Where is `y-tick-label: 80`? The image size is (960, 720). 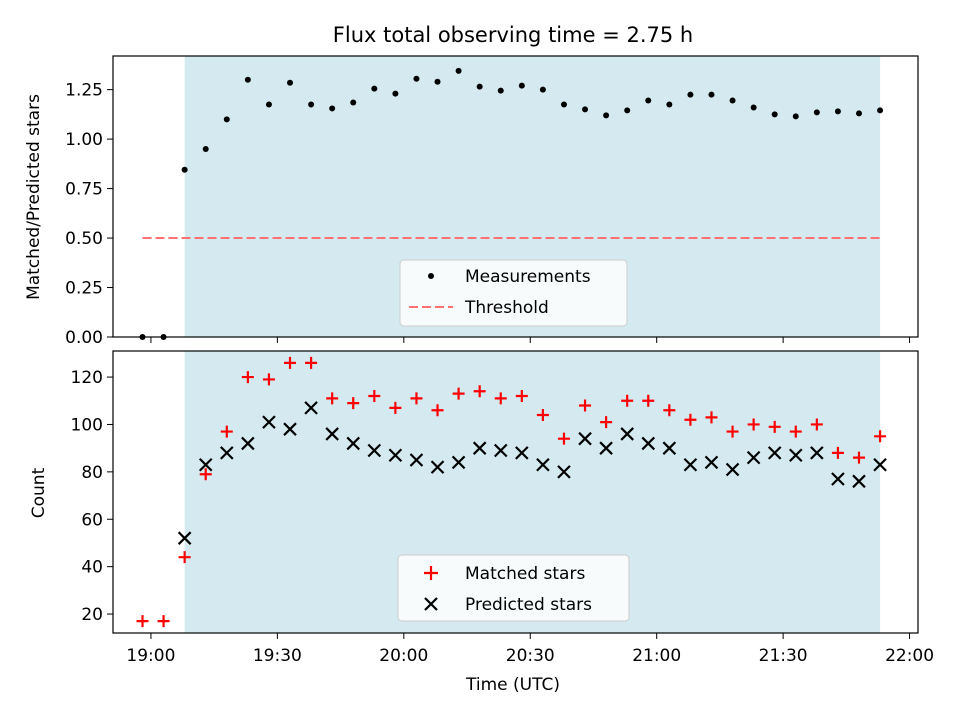
y-tick-label: 80 is located at coordinates (92, 473).